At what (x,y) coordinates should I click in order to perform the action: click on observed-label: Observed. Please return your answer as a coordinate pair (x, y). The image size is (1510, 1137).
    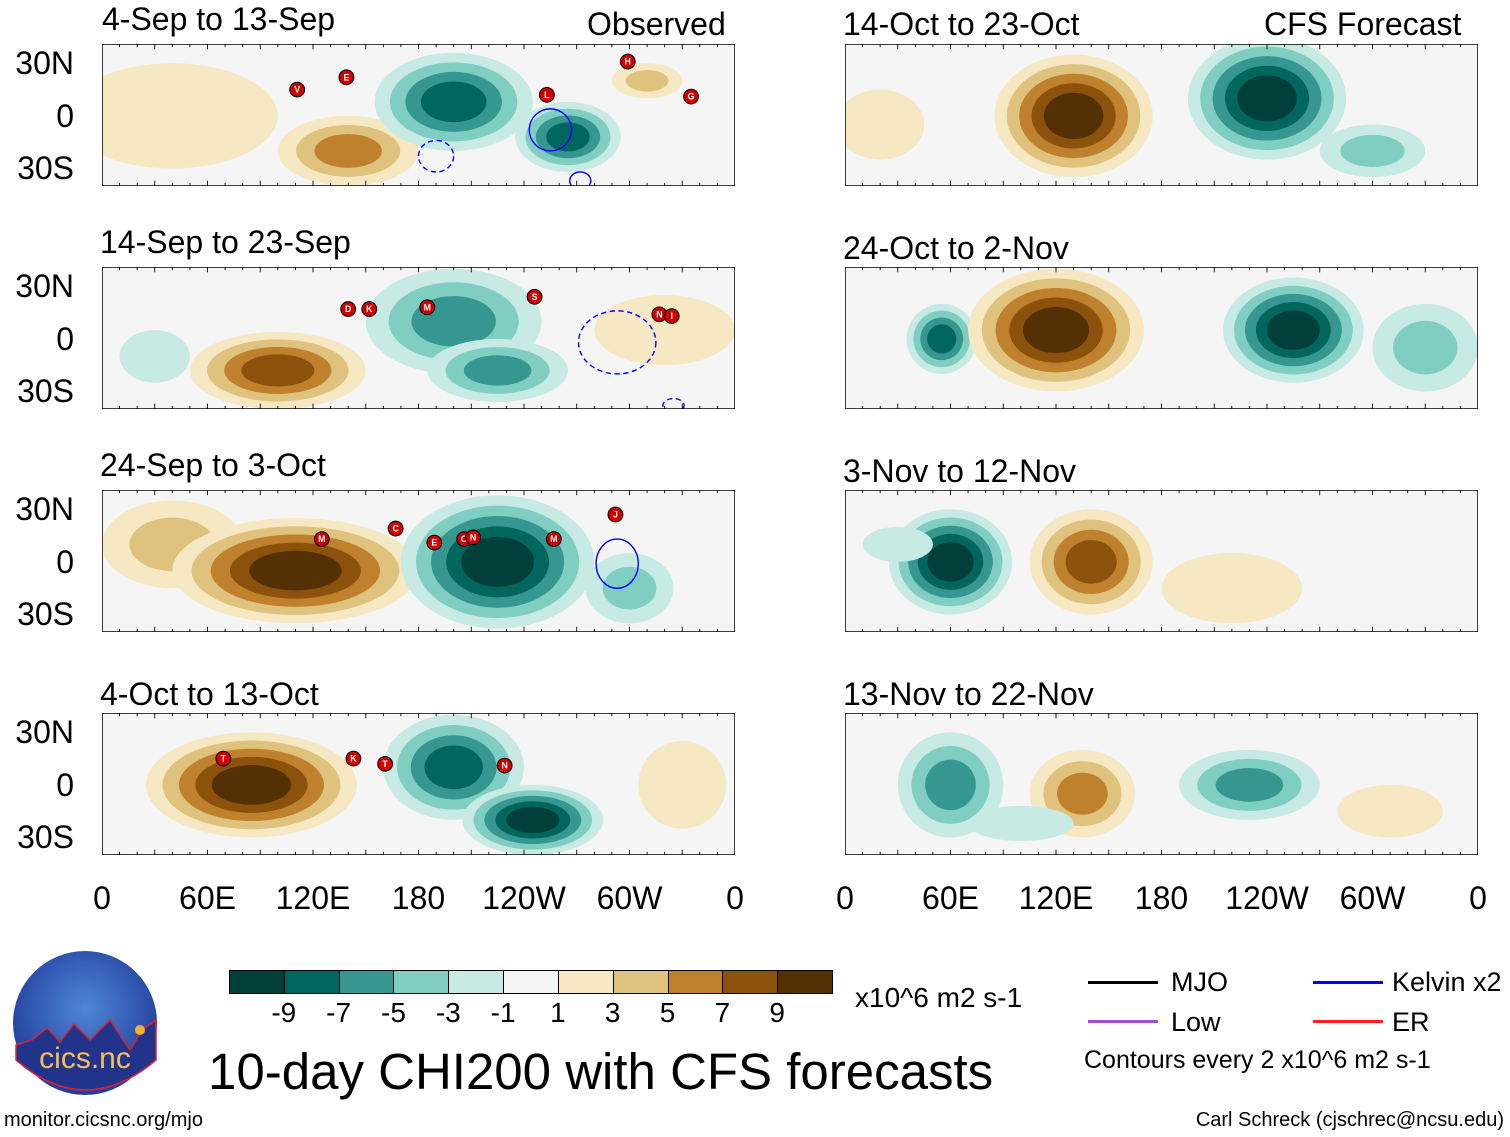
    Looking at the image, I should click on (656, 24).